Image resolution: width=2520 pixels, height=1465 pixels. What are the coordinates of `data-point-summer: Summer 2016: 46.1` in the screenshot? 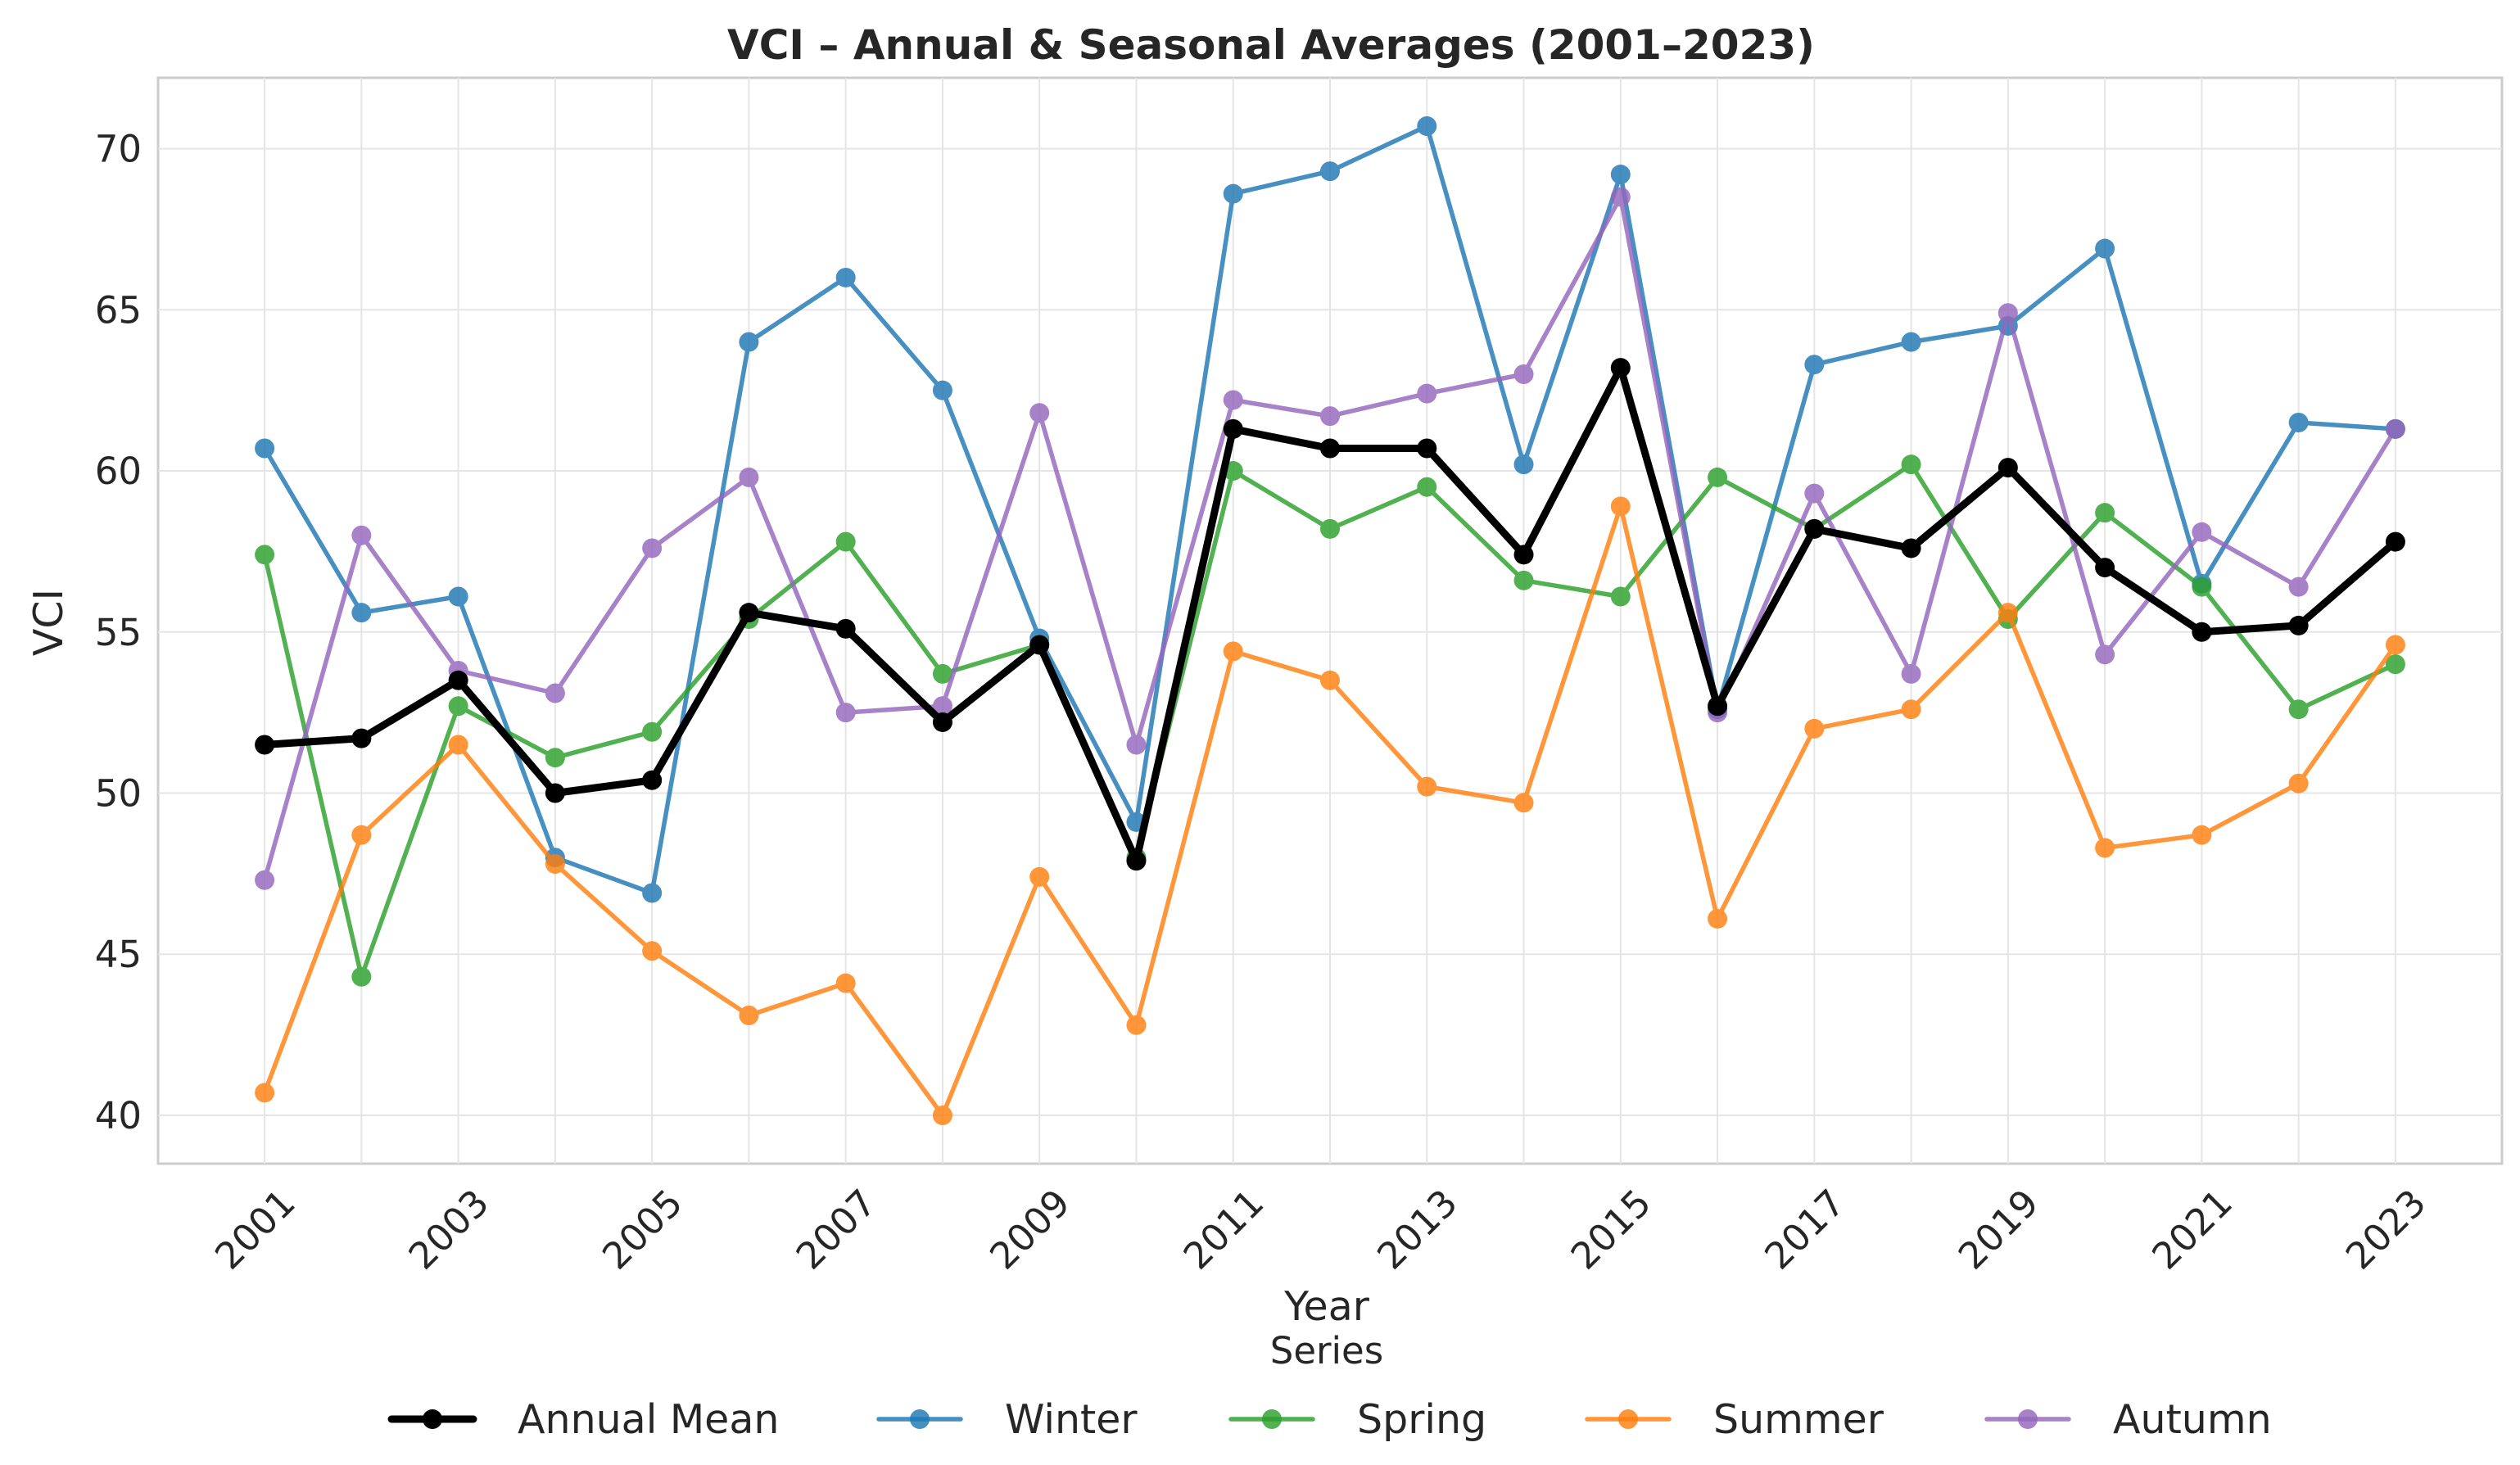 It's located at (1718, 918).